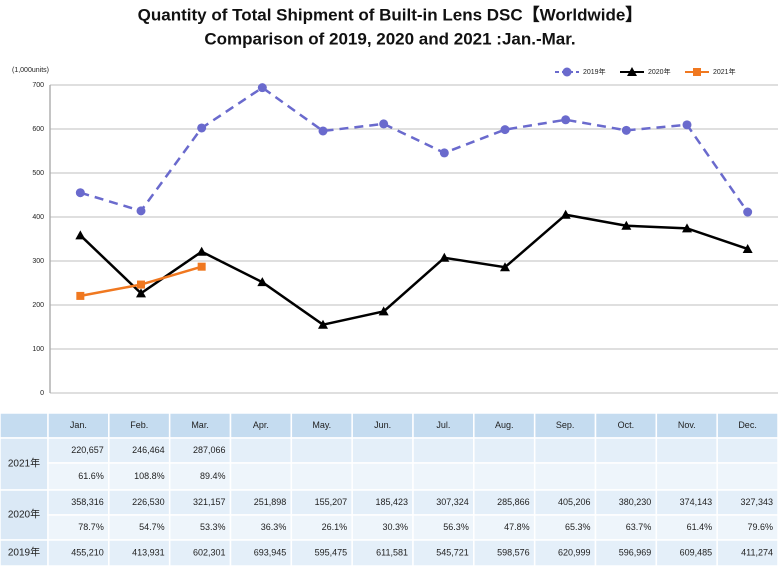  Describe the element at coordinates (321, 425) in the screenshot. I see `table-header: May.` at that location.